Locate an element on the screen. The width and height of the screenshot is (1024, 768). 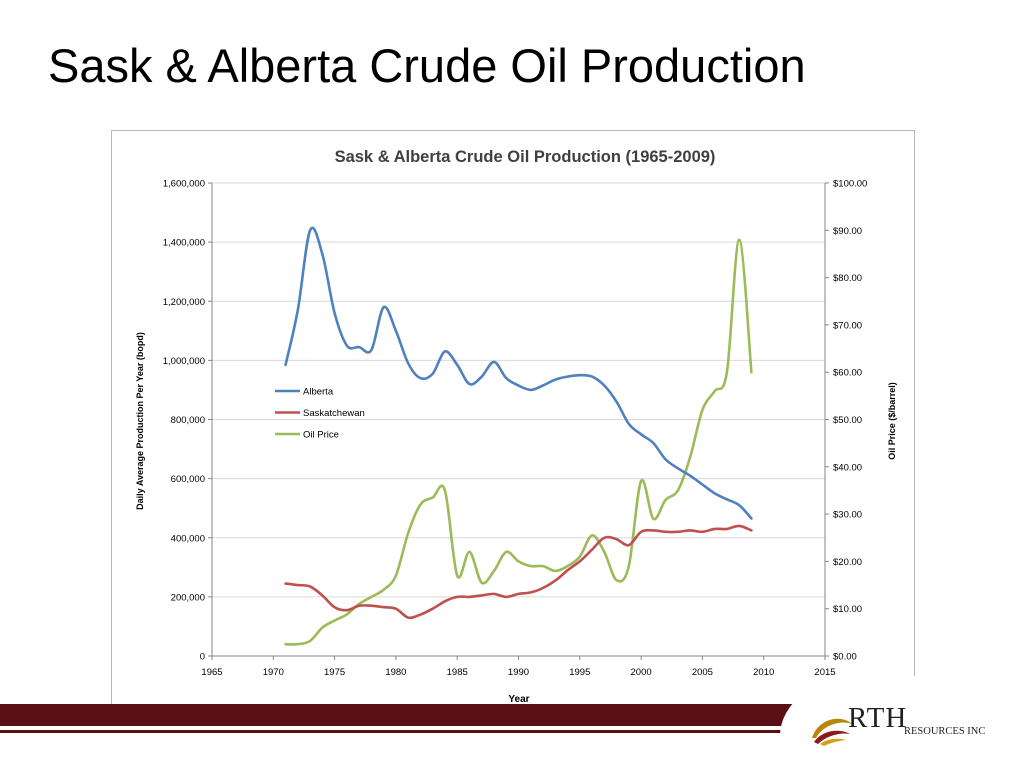
y2-tick-label: $80.00 is located at coordinates (847, 278).